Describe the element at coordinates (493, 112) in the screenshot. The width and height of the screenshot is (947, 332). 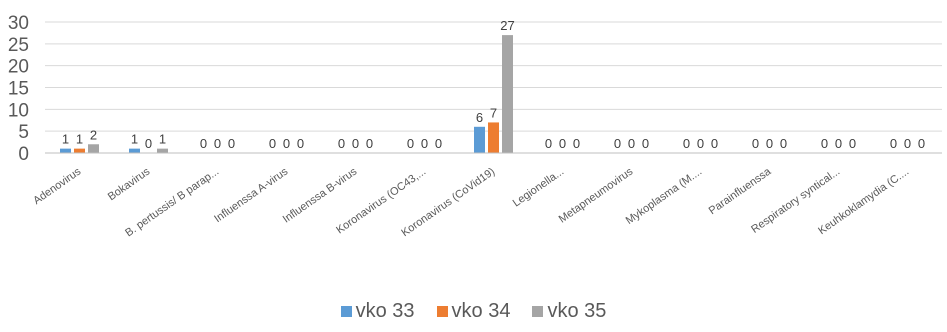
I see `data-label: 7` at that location.